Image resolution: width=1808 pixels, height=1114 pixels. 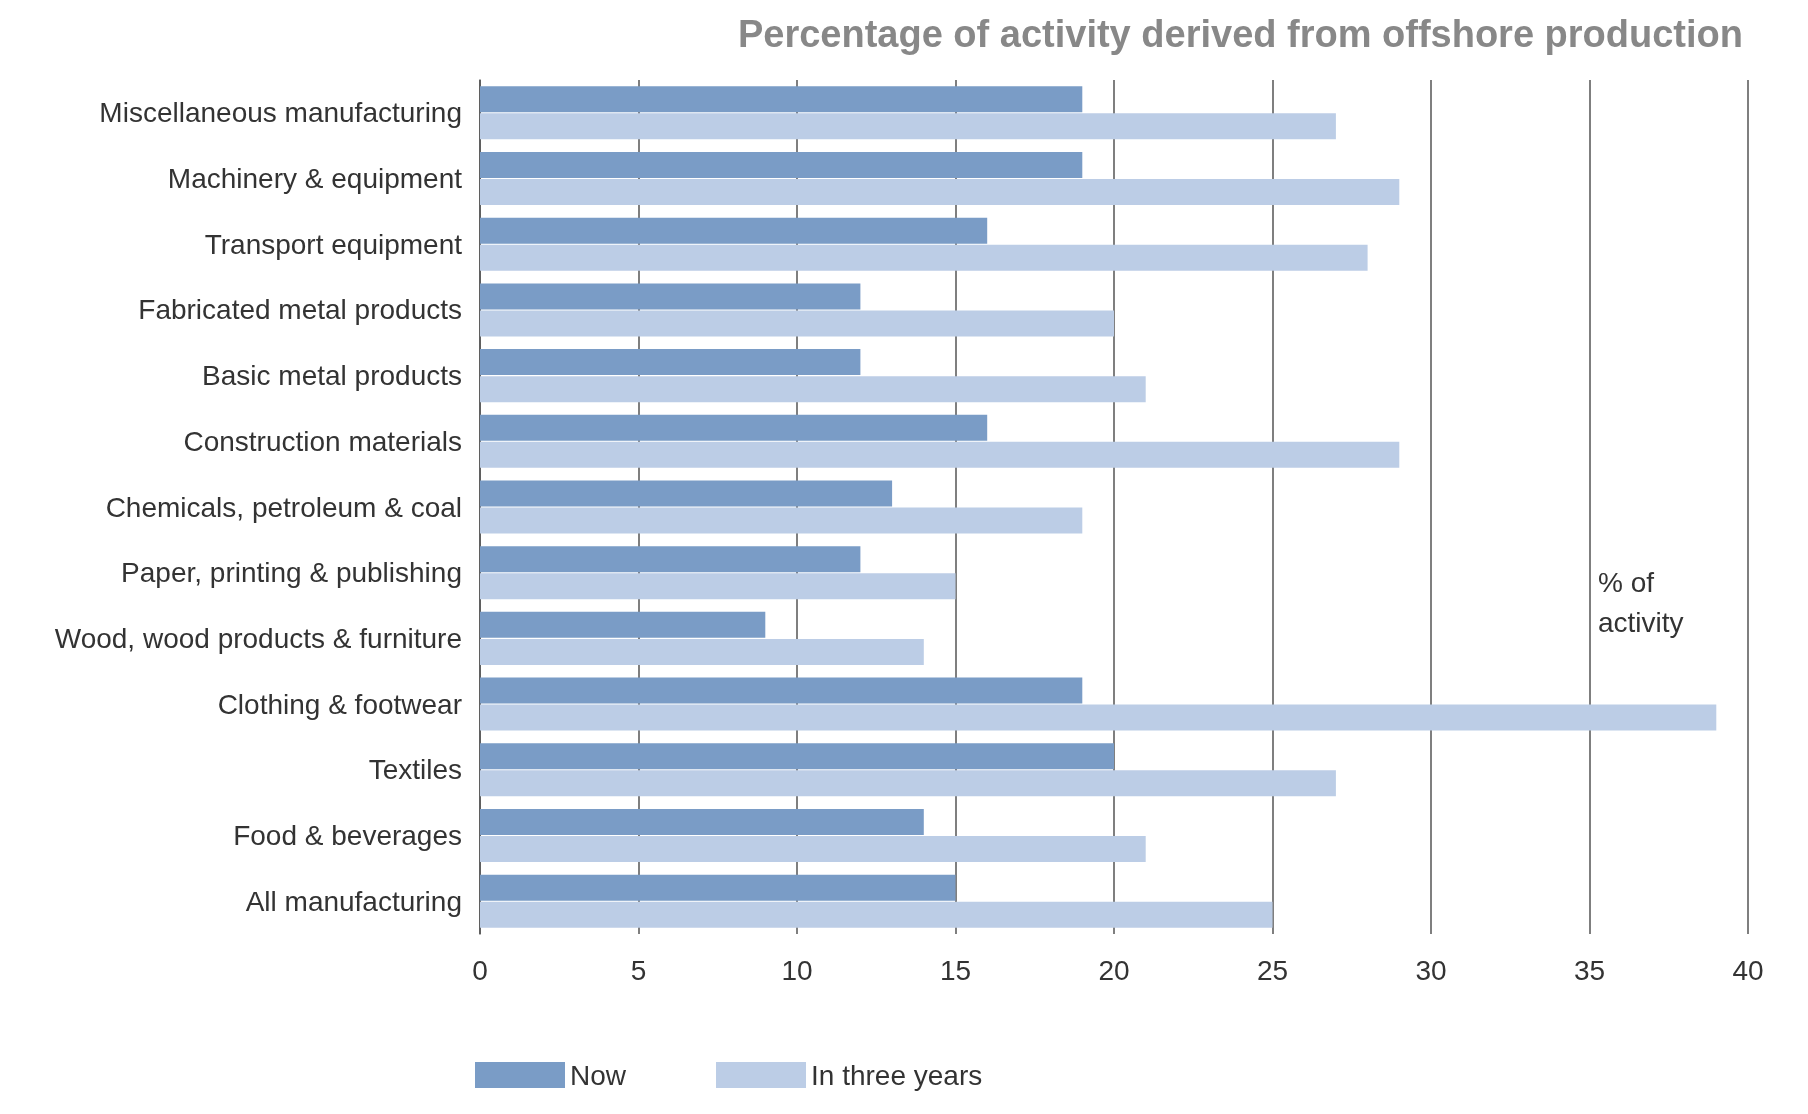 What do you see at coordinates (415, 770) in the screenshot?
I see `y-tick-label: Textiles` at bounding box center [415, 770].